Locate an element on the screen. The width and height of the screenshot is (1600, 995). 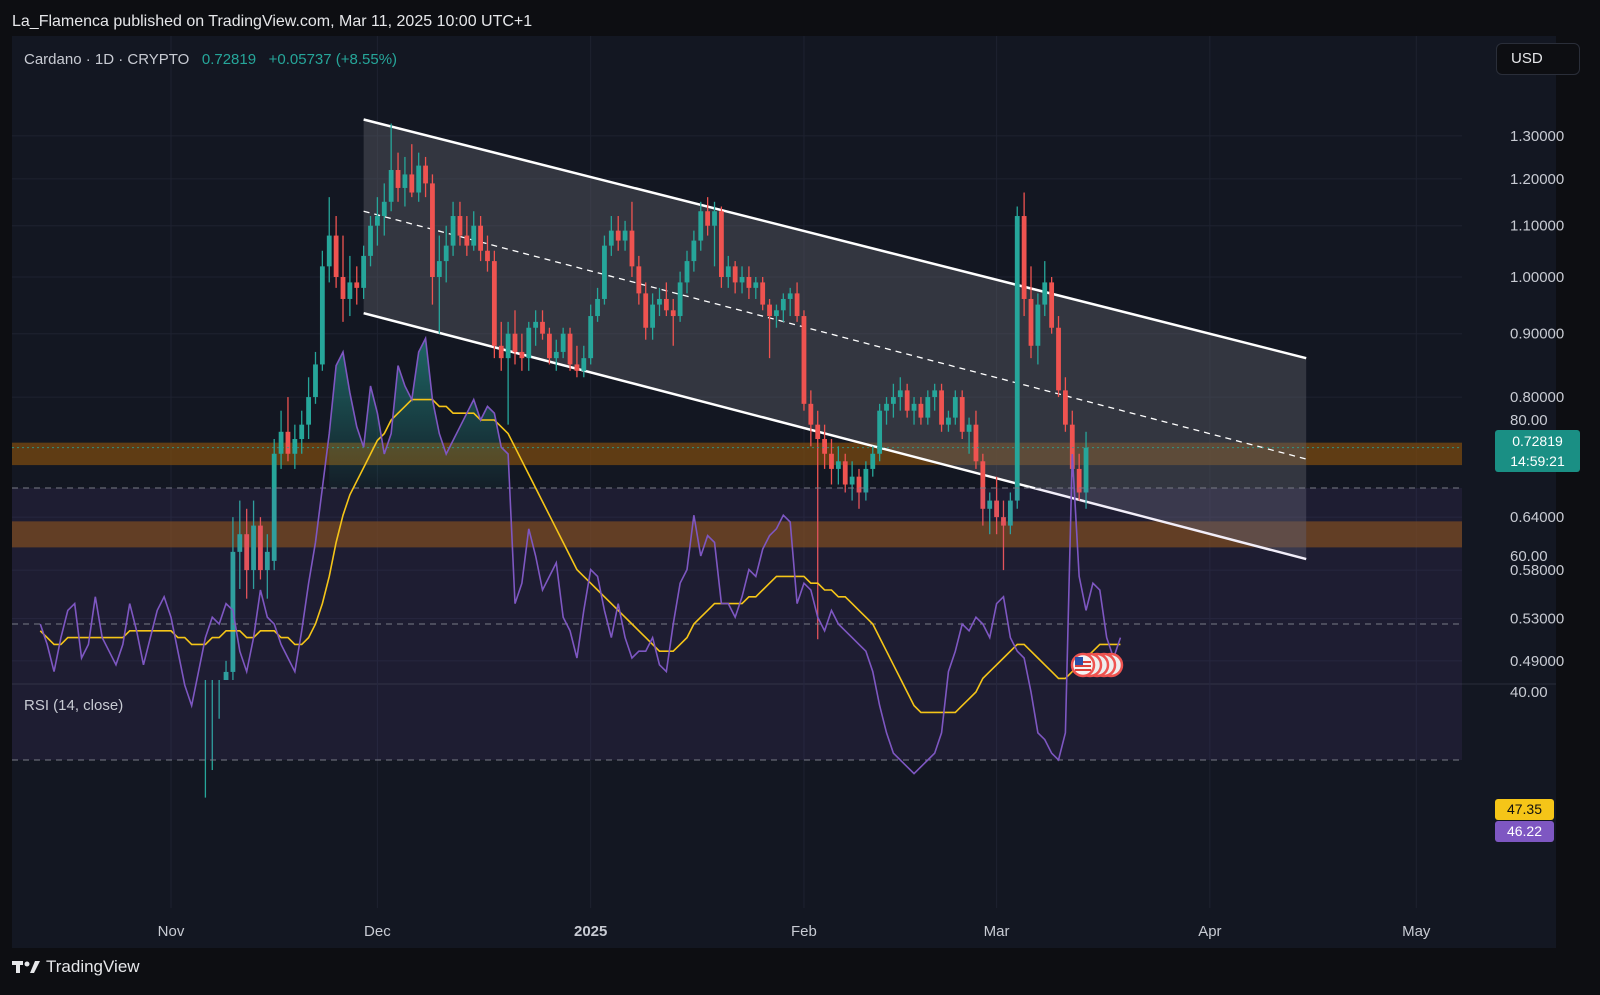
tradingview-logo-icon is located at coordinates (26, 967).